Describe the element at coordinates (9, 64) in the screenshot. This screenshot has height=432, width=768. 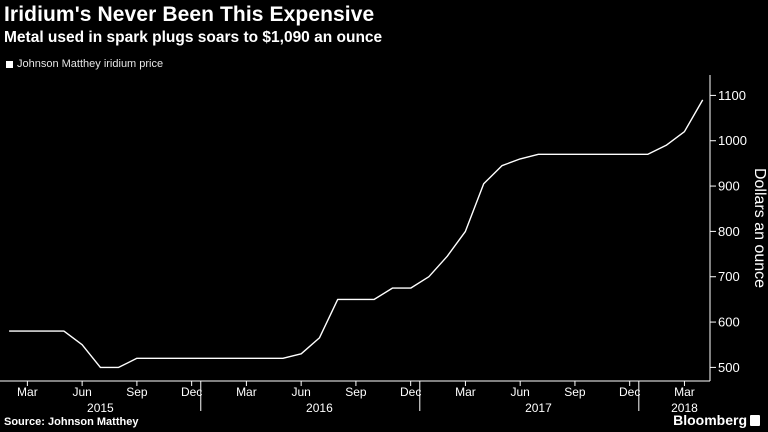
I see `legend-swatch` at that location.